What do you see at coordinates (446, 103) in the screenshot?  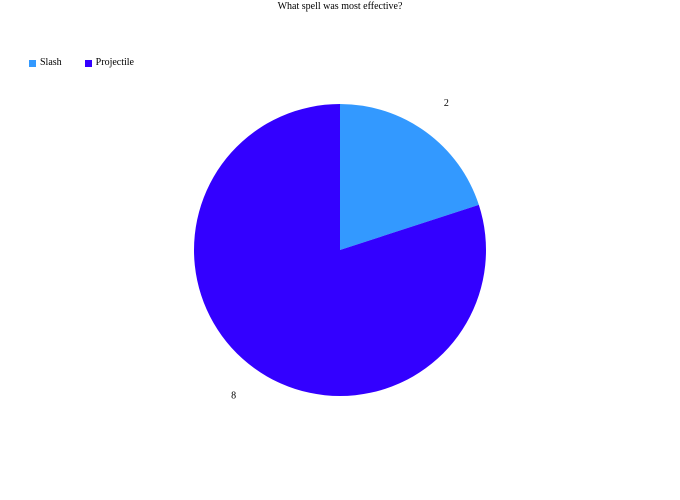 I see `pie-data-label-slash: 2` at bounding box center [446, 103].